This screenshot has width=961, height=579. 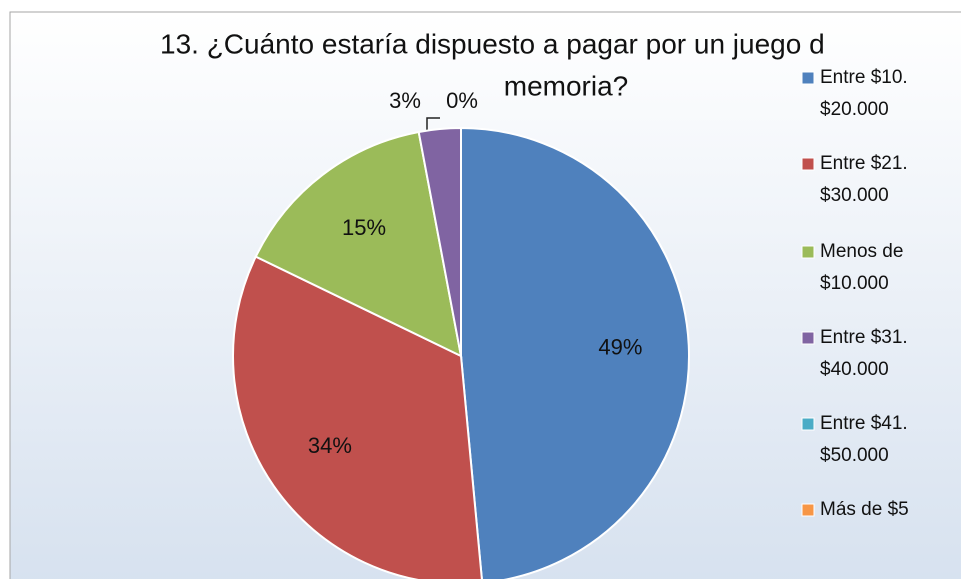 What do you see at coordinates (854, 283) in the screenshot?
I see `legend-label: $10.000` at bounding box center [854, 283].